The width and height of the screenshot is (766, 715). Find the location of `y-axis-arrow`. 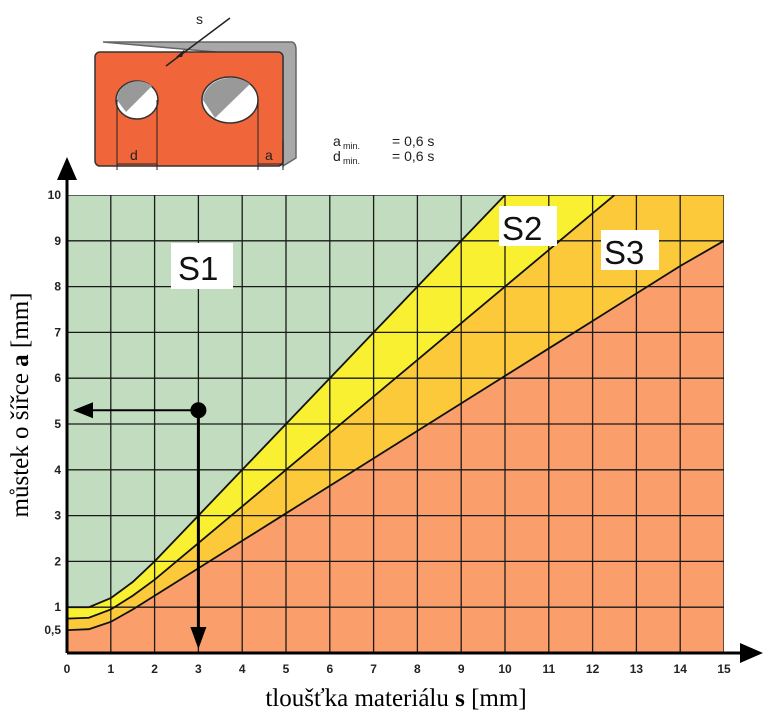

y-axis-arrow is located at coordinates (67, 168).